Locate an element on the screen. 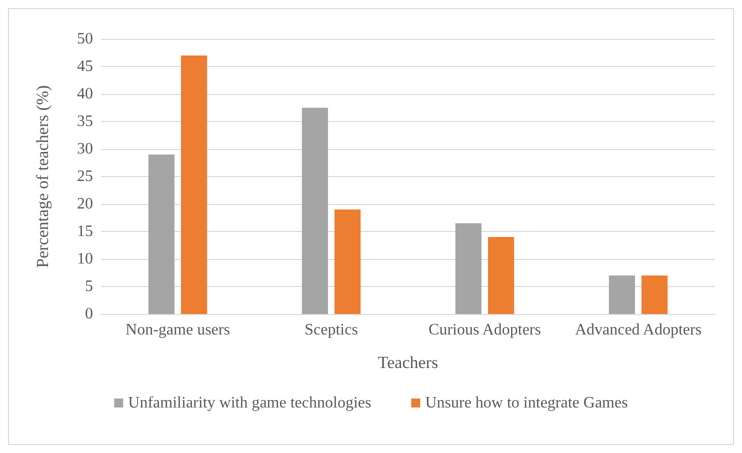 The image size is (742, 453). y-tick-label: 10 is located at coordinates (85, 259).